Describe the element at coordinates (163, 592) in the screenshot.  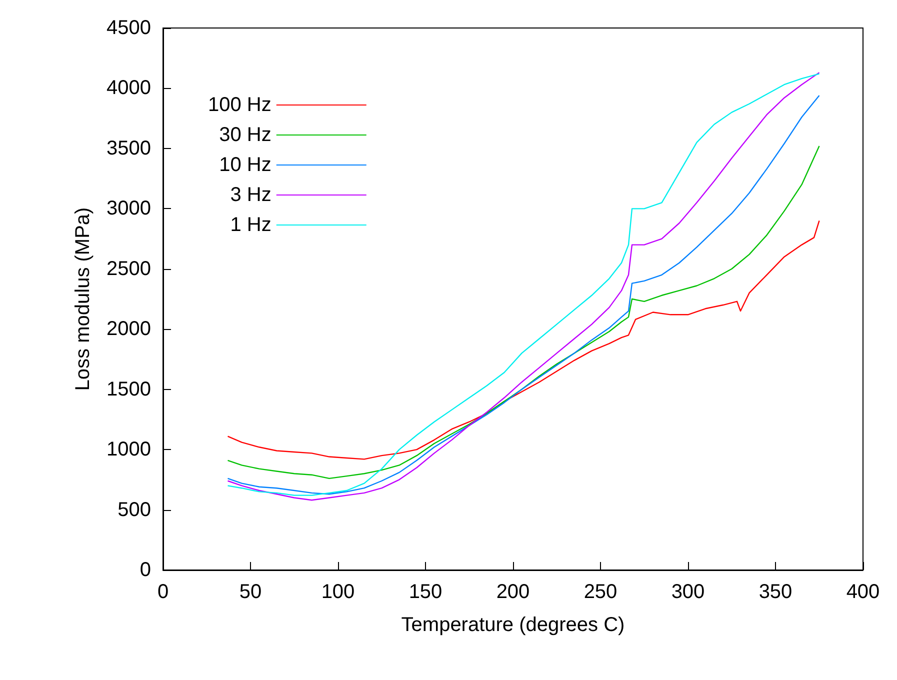
I see `x-tick-label: 0` at that location.